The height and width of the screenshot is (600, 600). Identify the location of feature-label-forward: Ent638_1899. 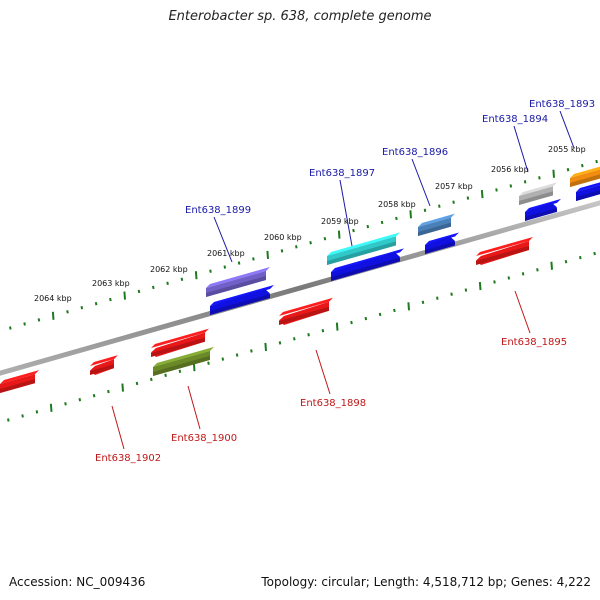
(218, 210).